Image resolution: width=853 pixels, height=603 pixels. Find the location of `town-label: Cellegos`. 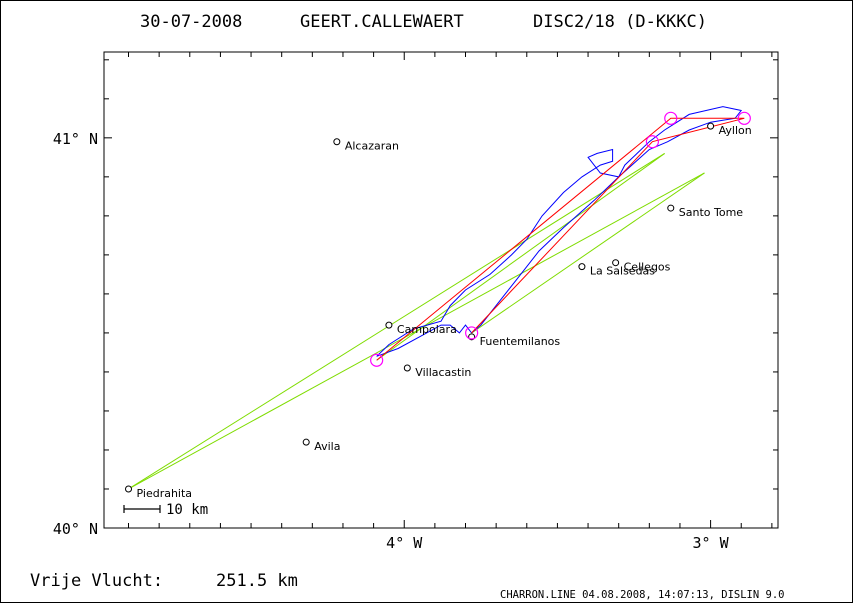

town-label: Cellegos is located at coordinates (647, 267).